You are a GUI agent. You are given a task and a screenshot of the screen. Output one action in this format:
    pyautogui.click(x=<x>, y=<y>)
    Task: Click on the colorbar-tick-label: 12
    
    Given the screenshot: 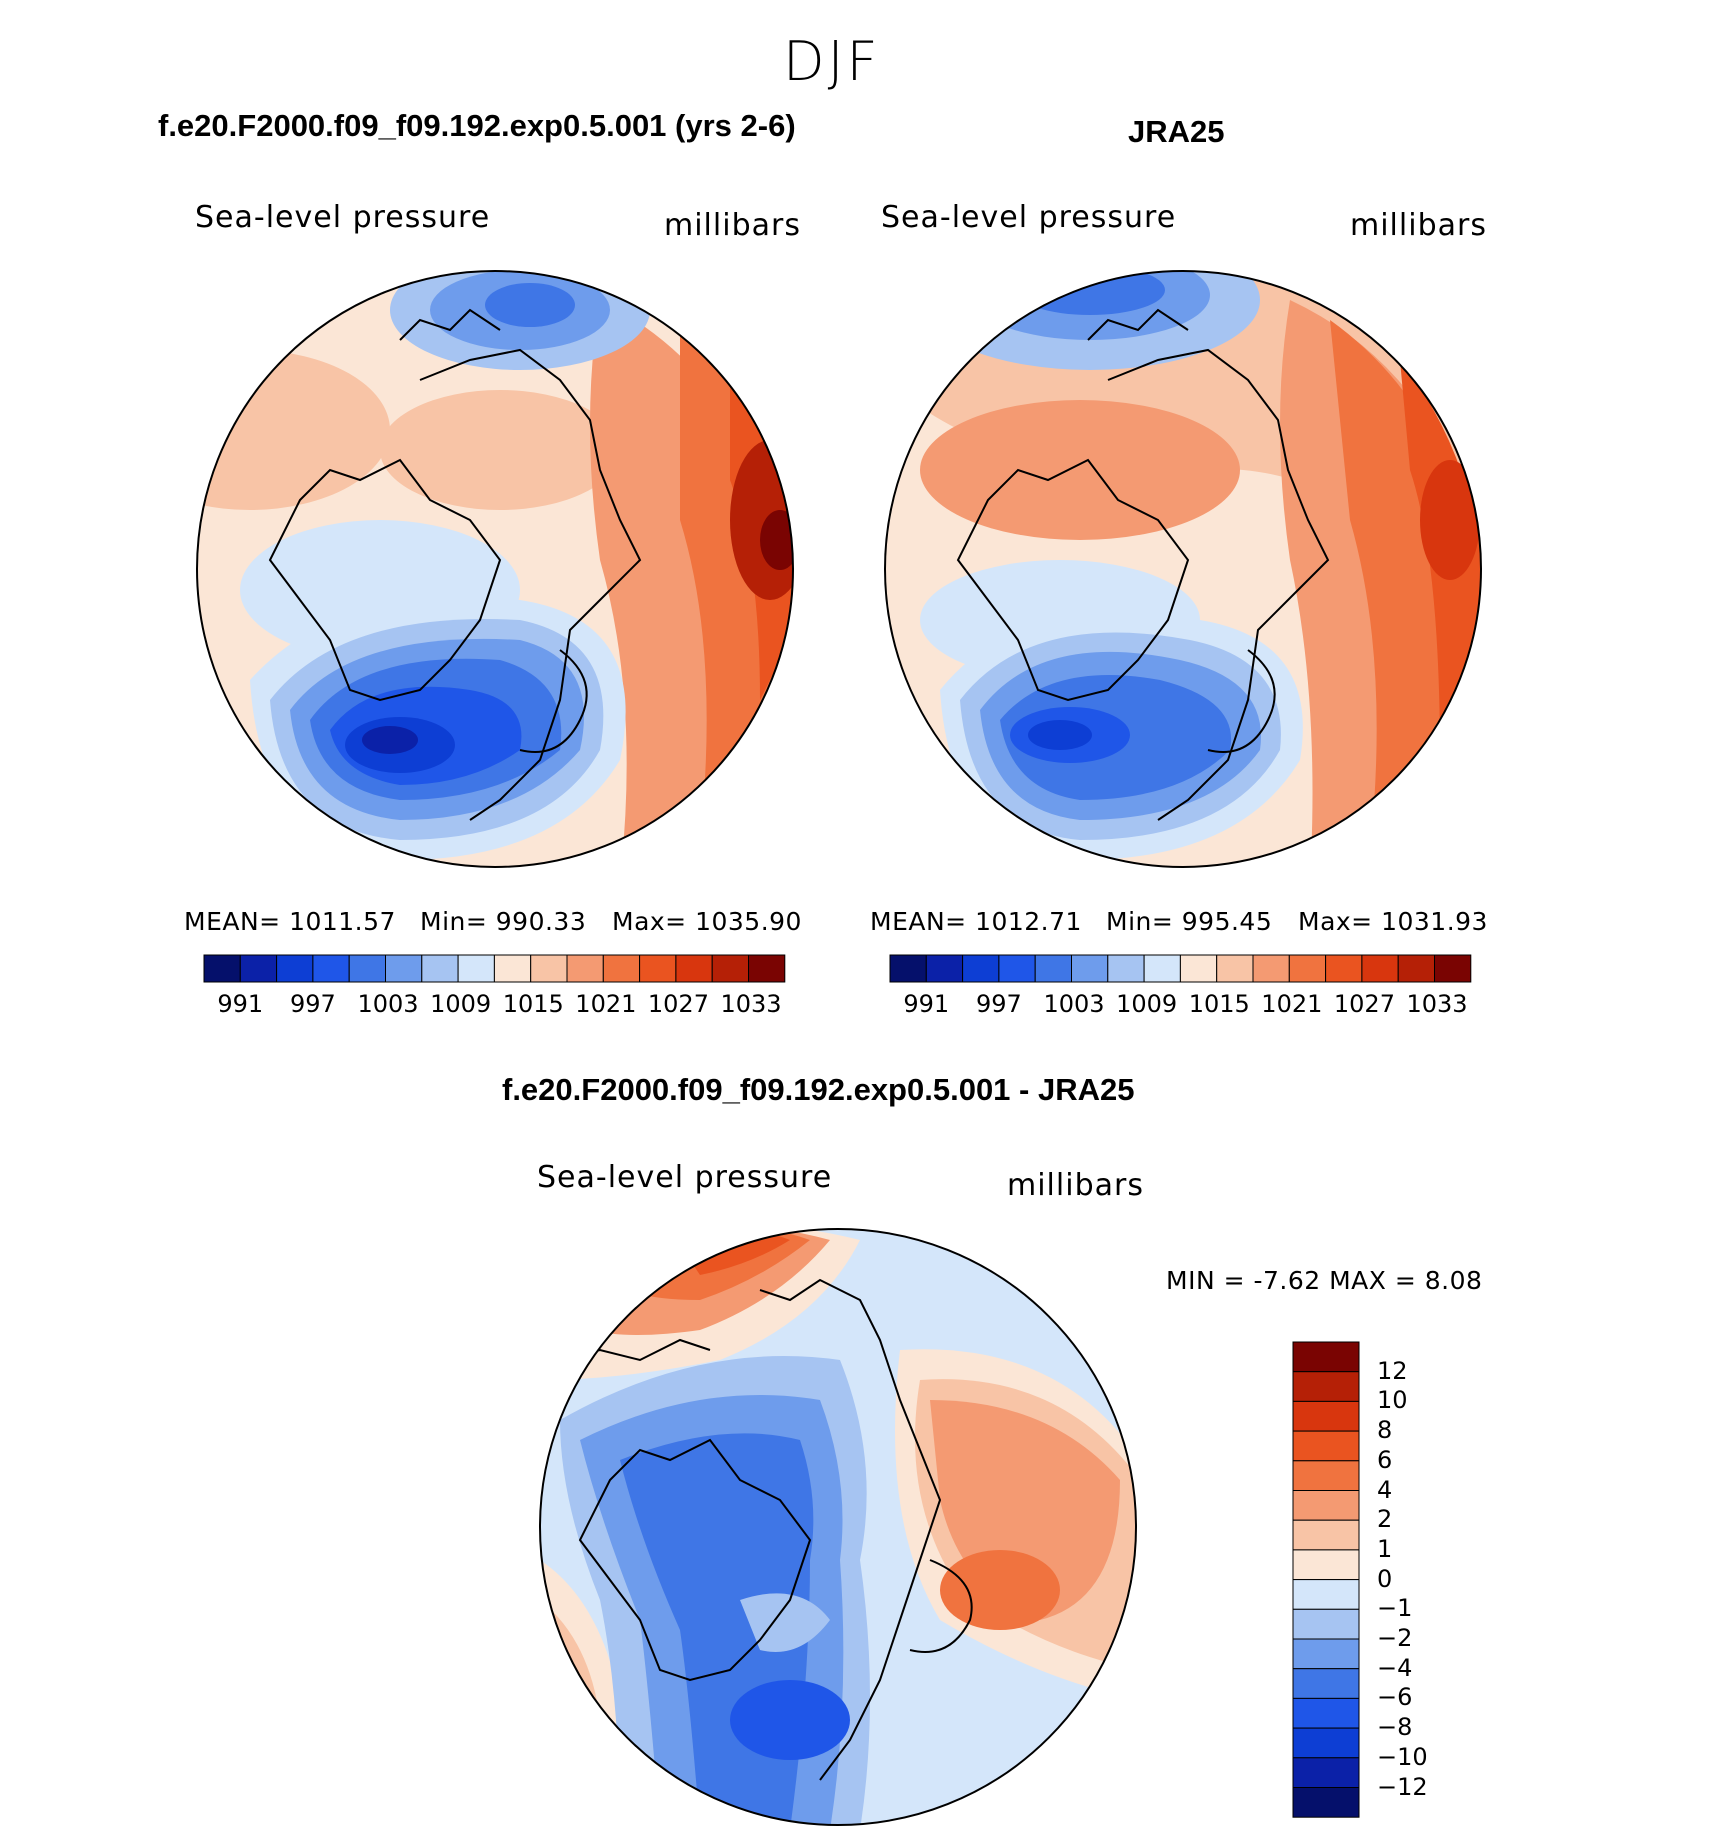 What is the action you would take?
    pyautogui.click(x=1392, y=1370)
    